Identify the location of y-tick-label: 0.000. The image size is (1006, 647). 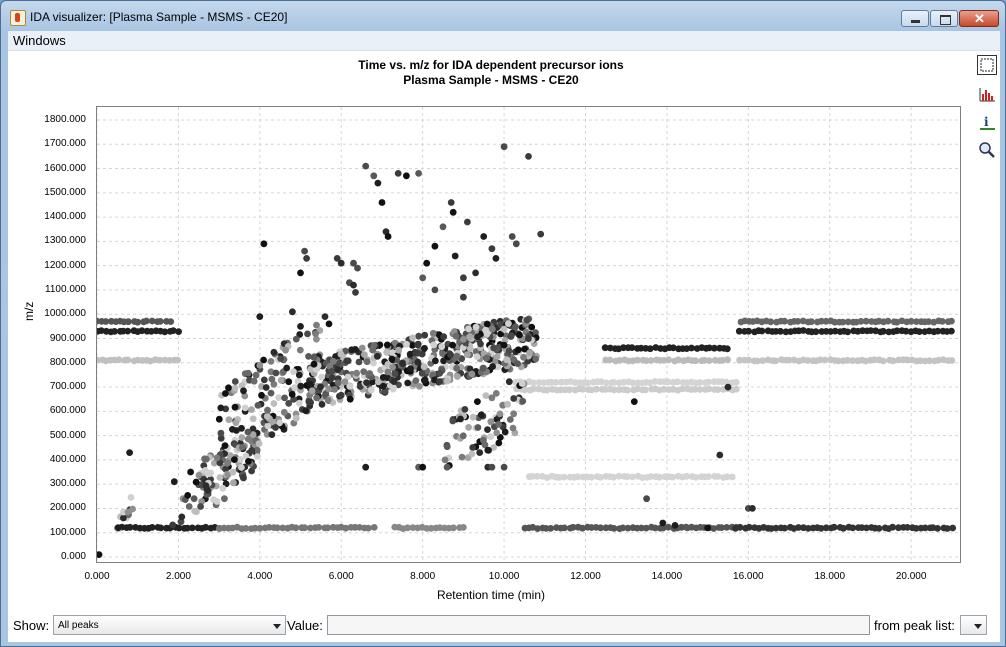
(73, 556).